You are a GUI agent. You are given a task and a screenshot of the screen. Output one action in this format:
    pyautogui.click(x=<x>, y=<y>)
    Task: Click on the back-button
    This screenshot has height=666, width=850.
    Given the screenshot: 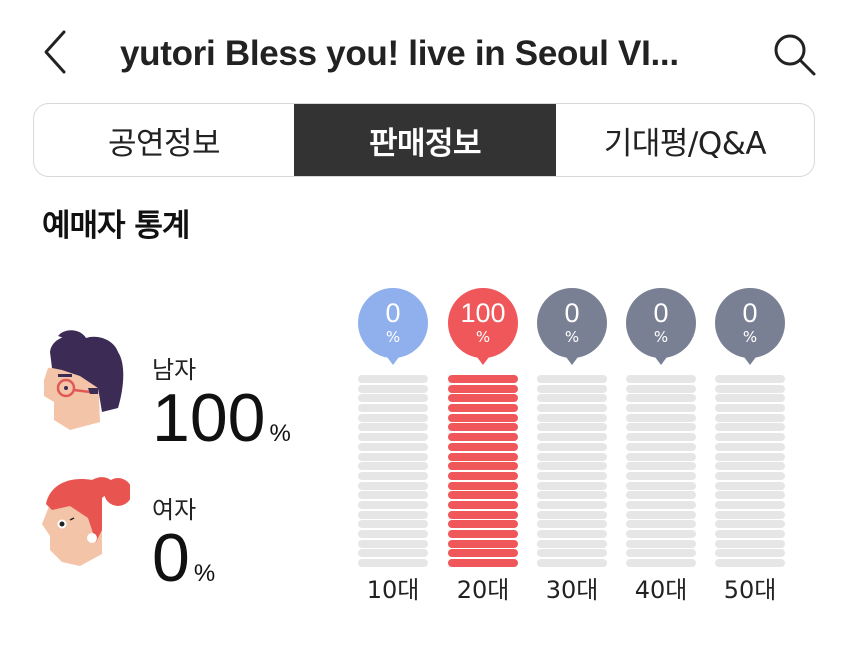 What is the action you would take?
    pyautogui.click(x=56, y=52)
    